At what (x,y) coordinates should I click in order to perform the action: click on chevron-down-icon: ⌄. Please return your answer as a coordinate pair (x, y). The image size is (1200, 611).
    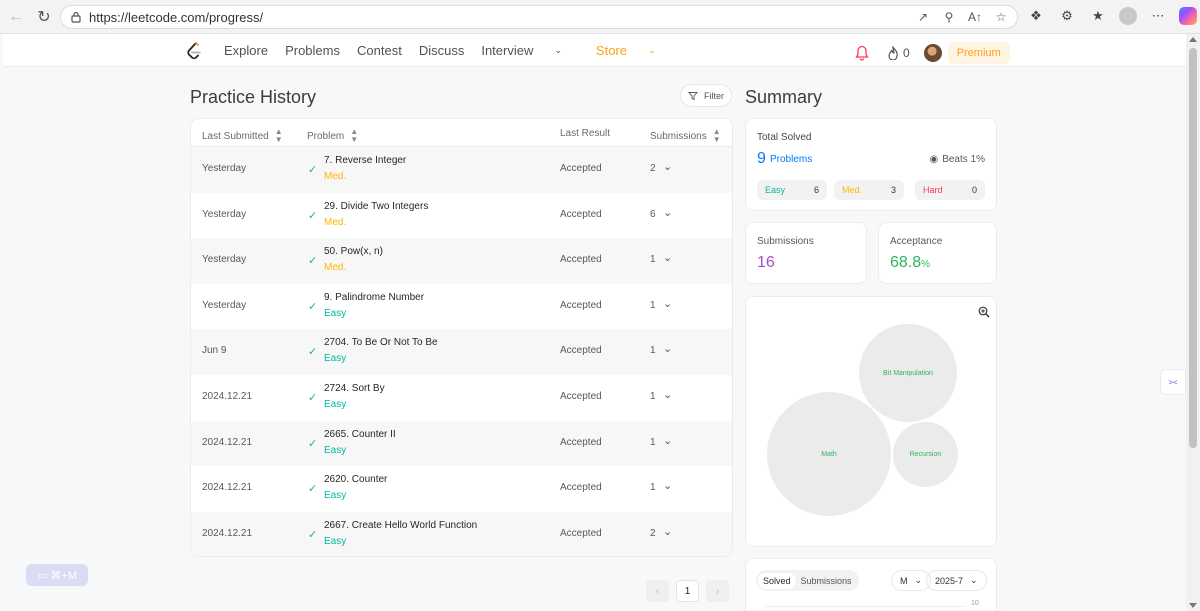
    Looking at the image, I should click on (918, 580).